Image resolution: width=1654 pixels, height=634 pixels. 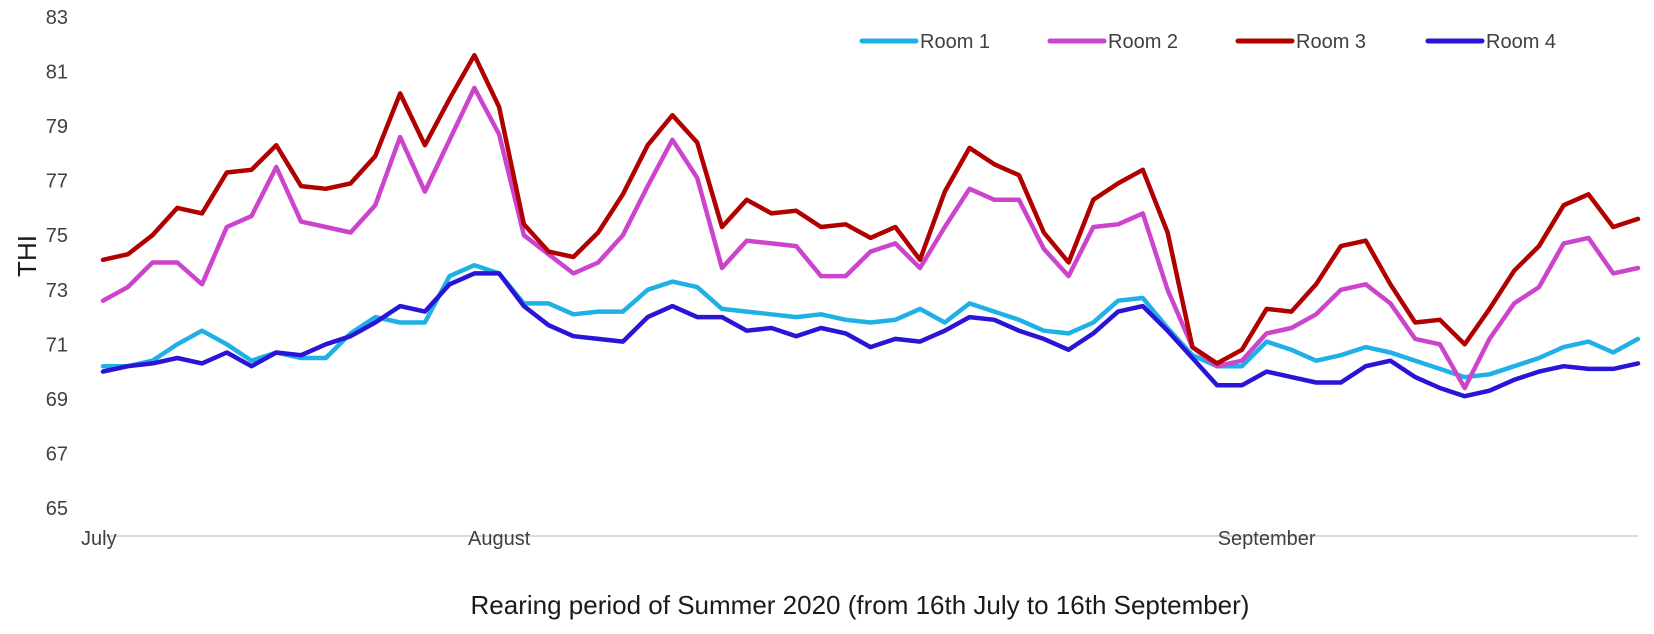 I want to click on y-tick-label: 71, so click(x=57, y=345).